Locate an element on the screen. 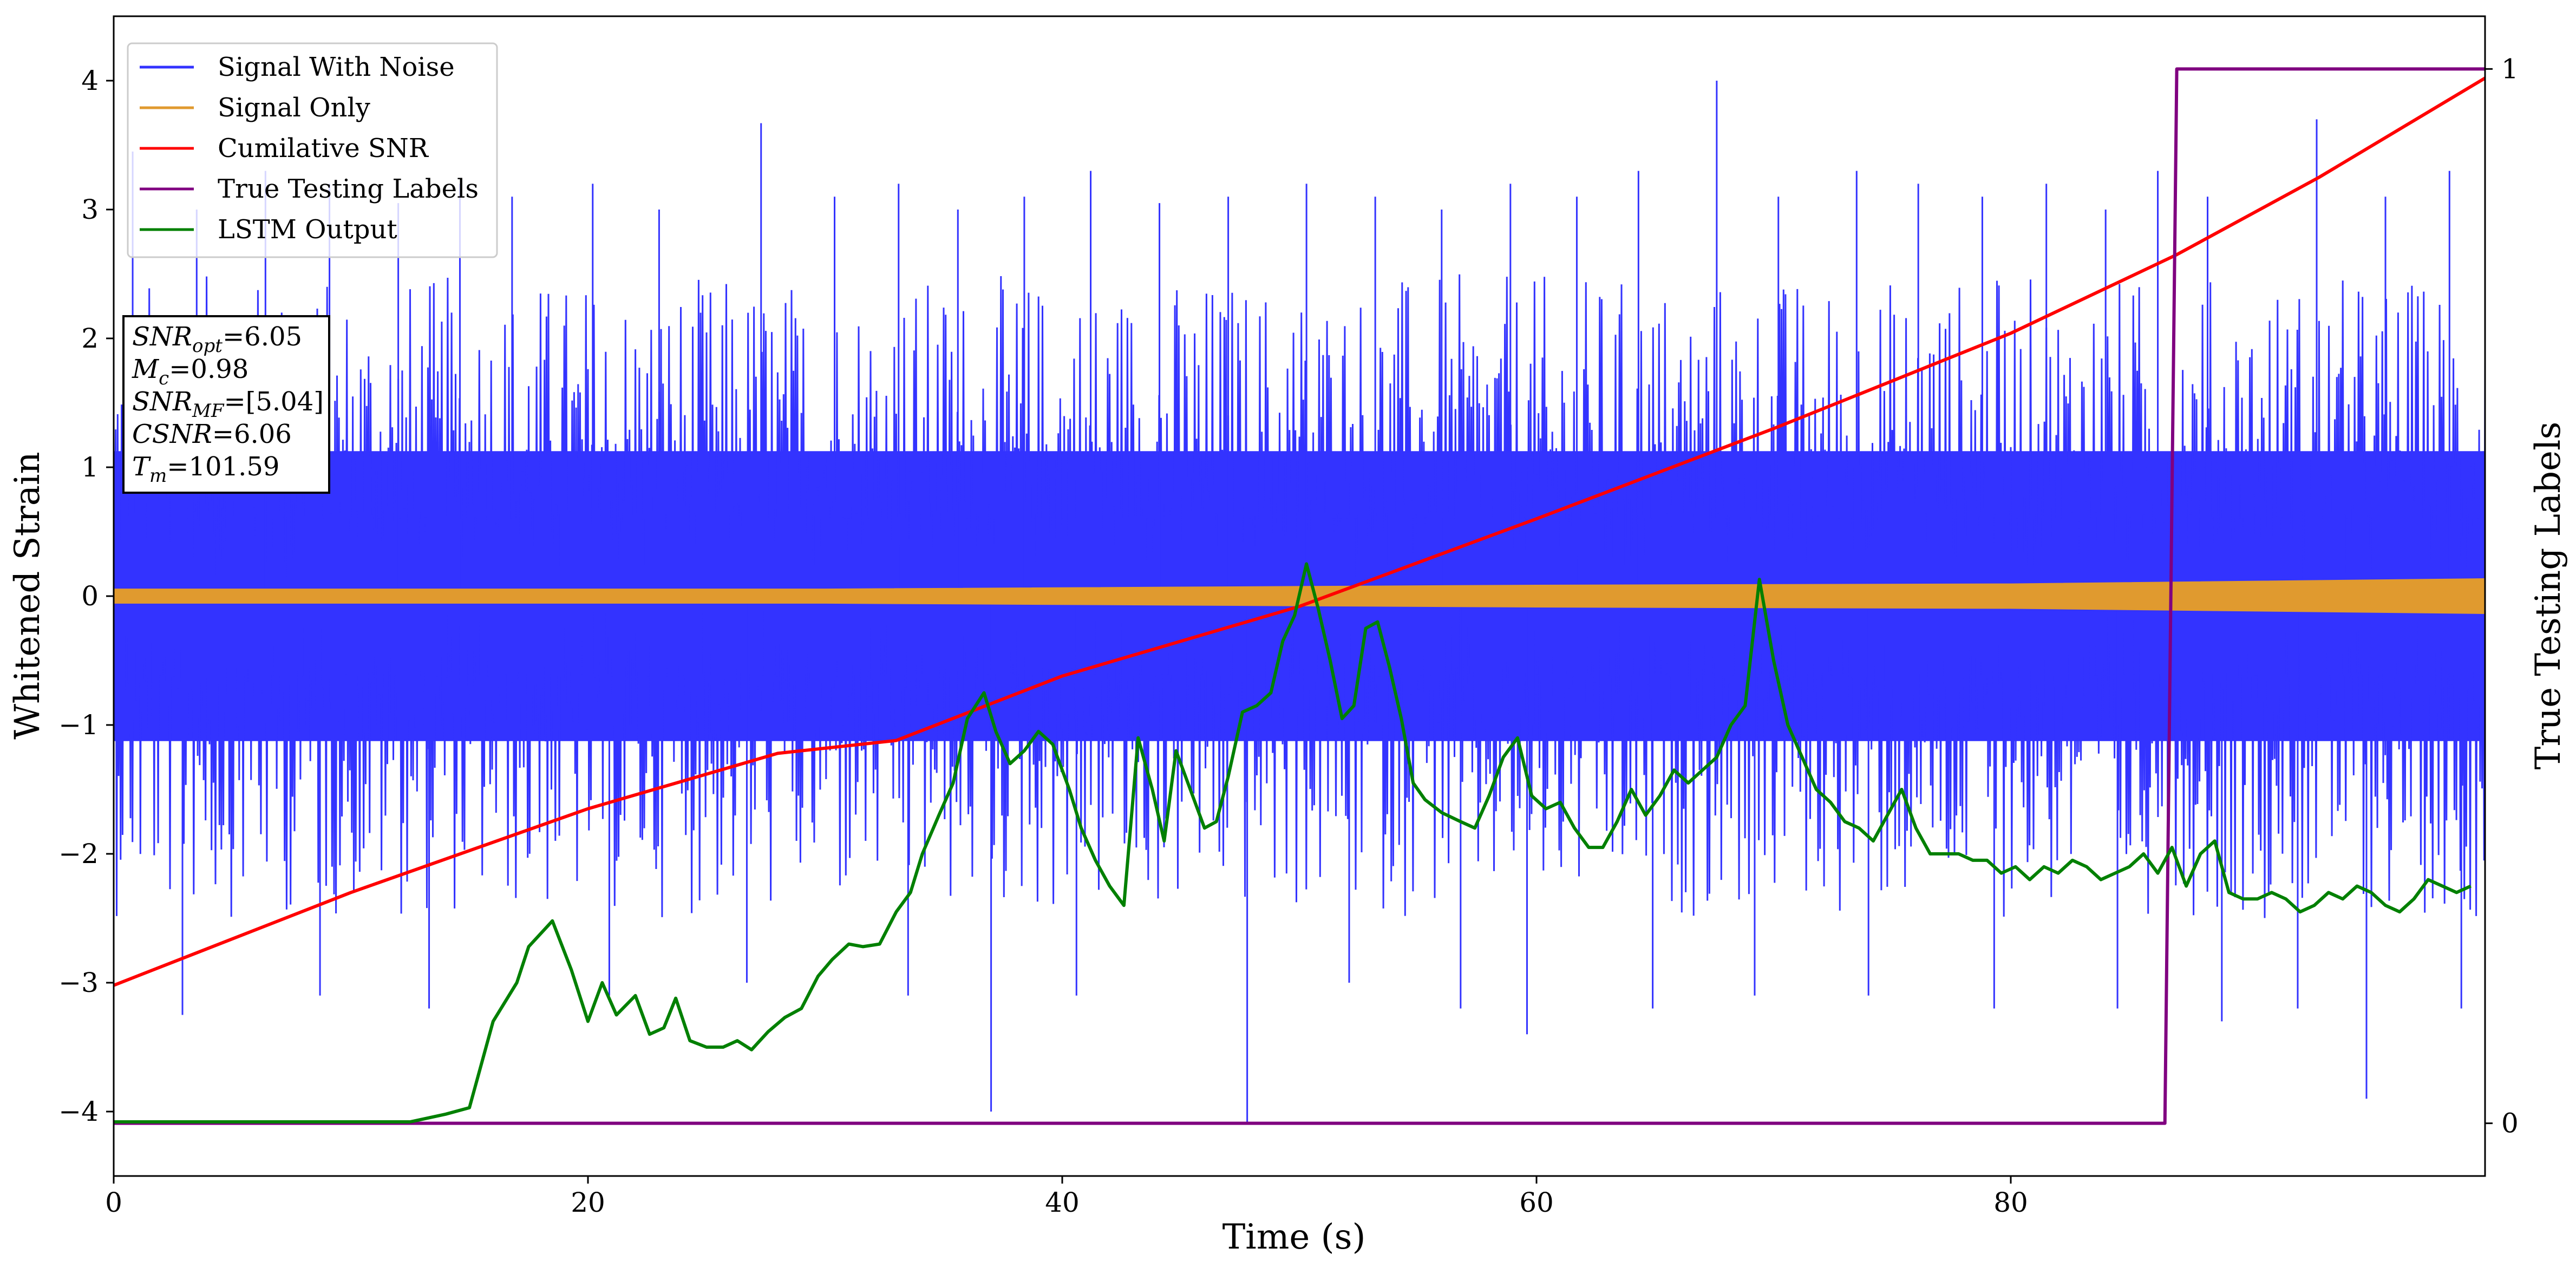 This screenshot has height=1274, width=2576. x-tick-label: 20 is located at coordinates (588, 1202).